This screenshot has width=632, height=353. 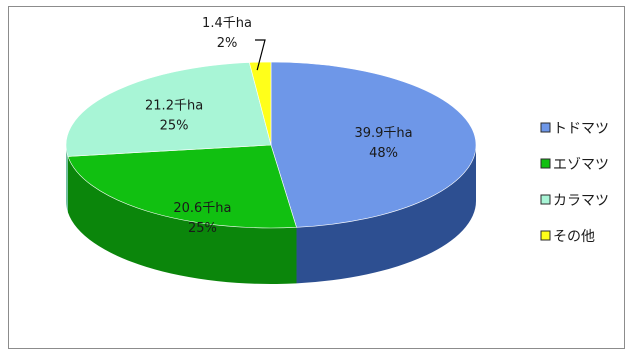 What do you see at coordinates (581, 201) in the screenshot?
I see `legend-label-karamatsu: カラマツ` at bounding box center [581, 201].